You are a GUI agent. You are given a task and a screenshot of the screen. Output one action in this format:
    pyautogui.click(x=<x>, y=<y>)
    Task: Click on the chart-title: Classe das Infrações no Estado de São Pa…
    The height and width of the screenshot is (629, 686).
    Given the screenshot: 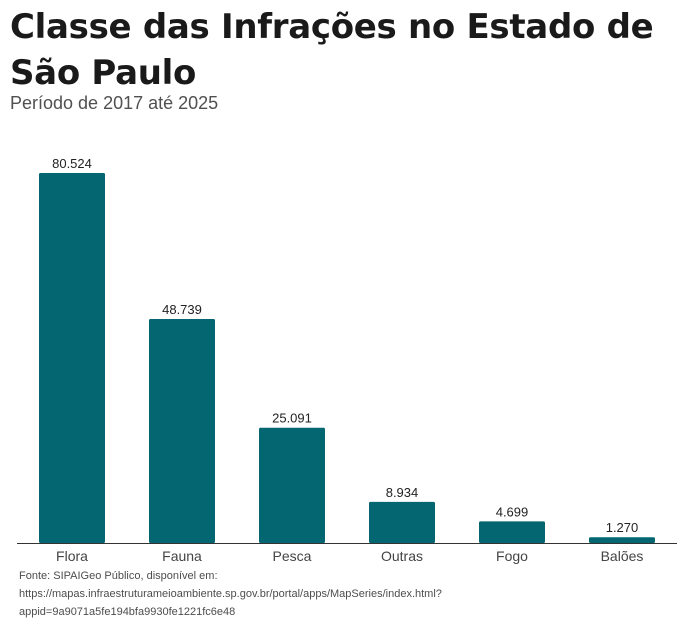 What is the action you would take?
    pyautogui.click(x=332, y=50)
    